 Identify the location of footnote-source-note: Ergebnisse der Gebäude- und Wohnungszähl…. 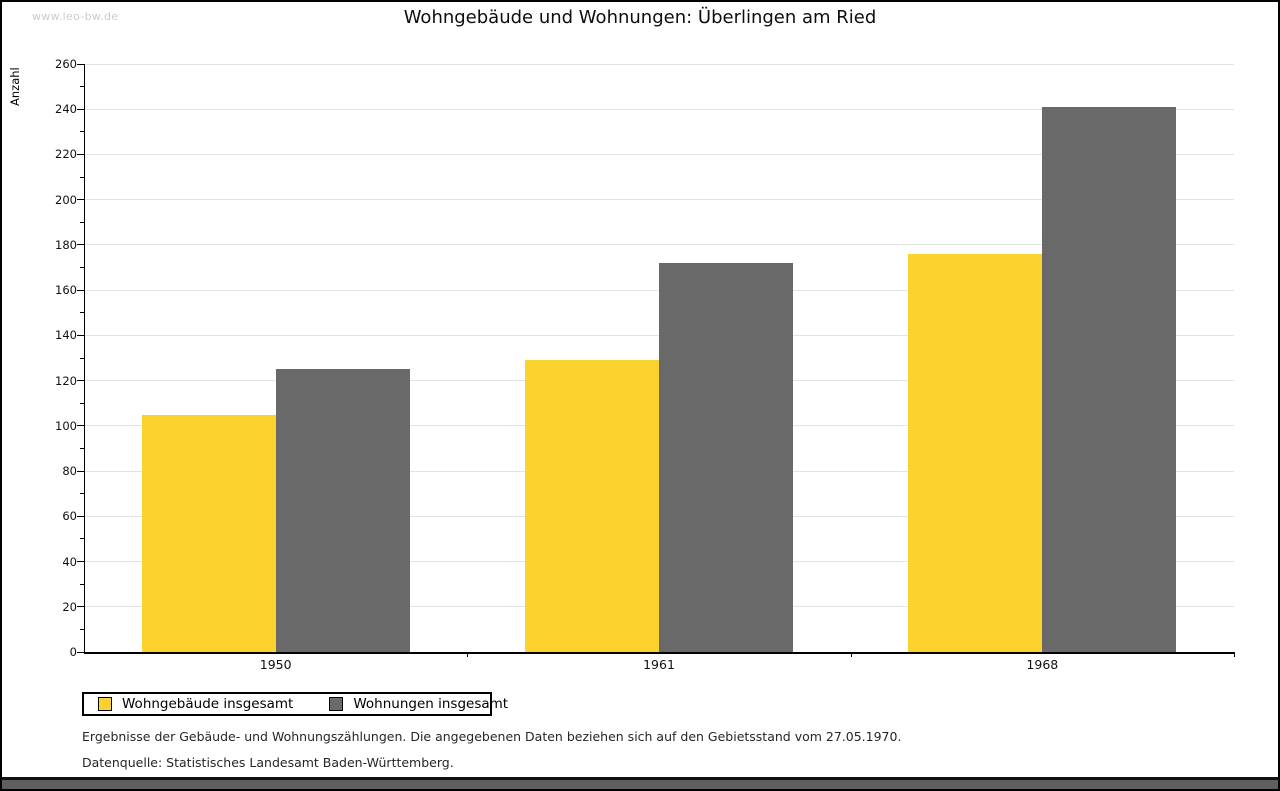
(492, 736).